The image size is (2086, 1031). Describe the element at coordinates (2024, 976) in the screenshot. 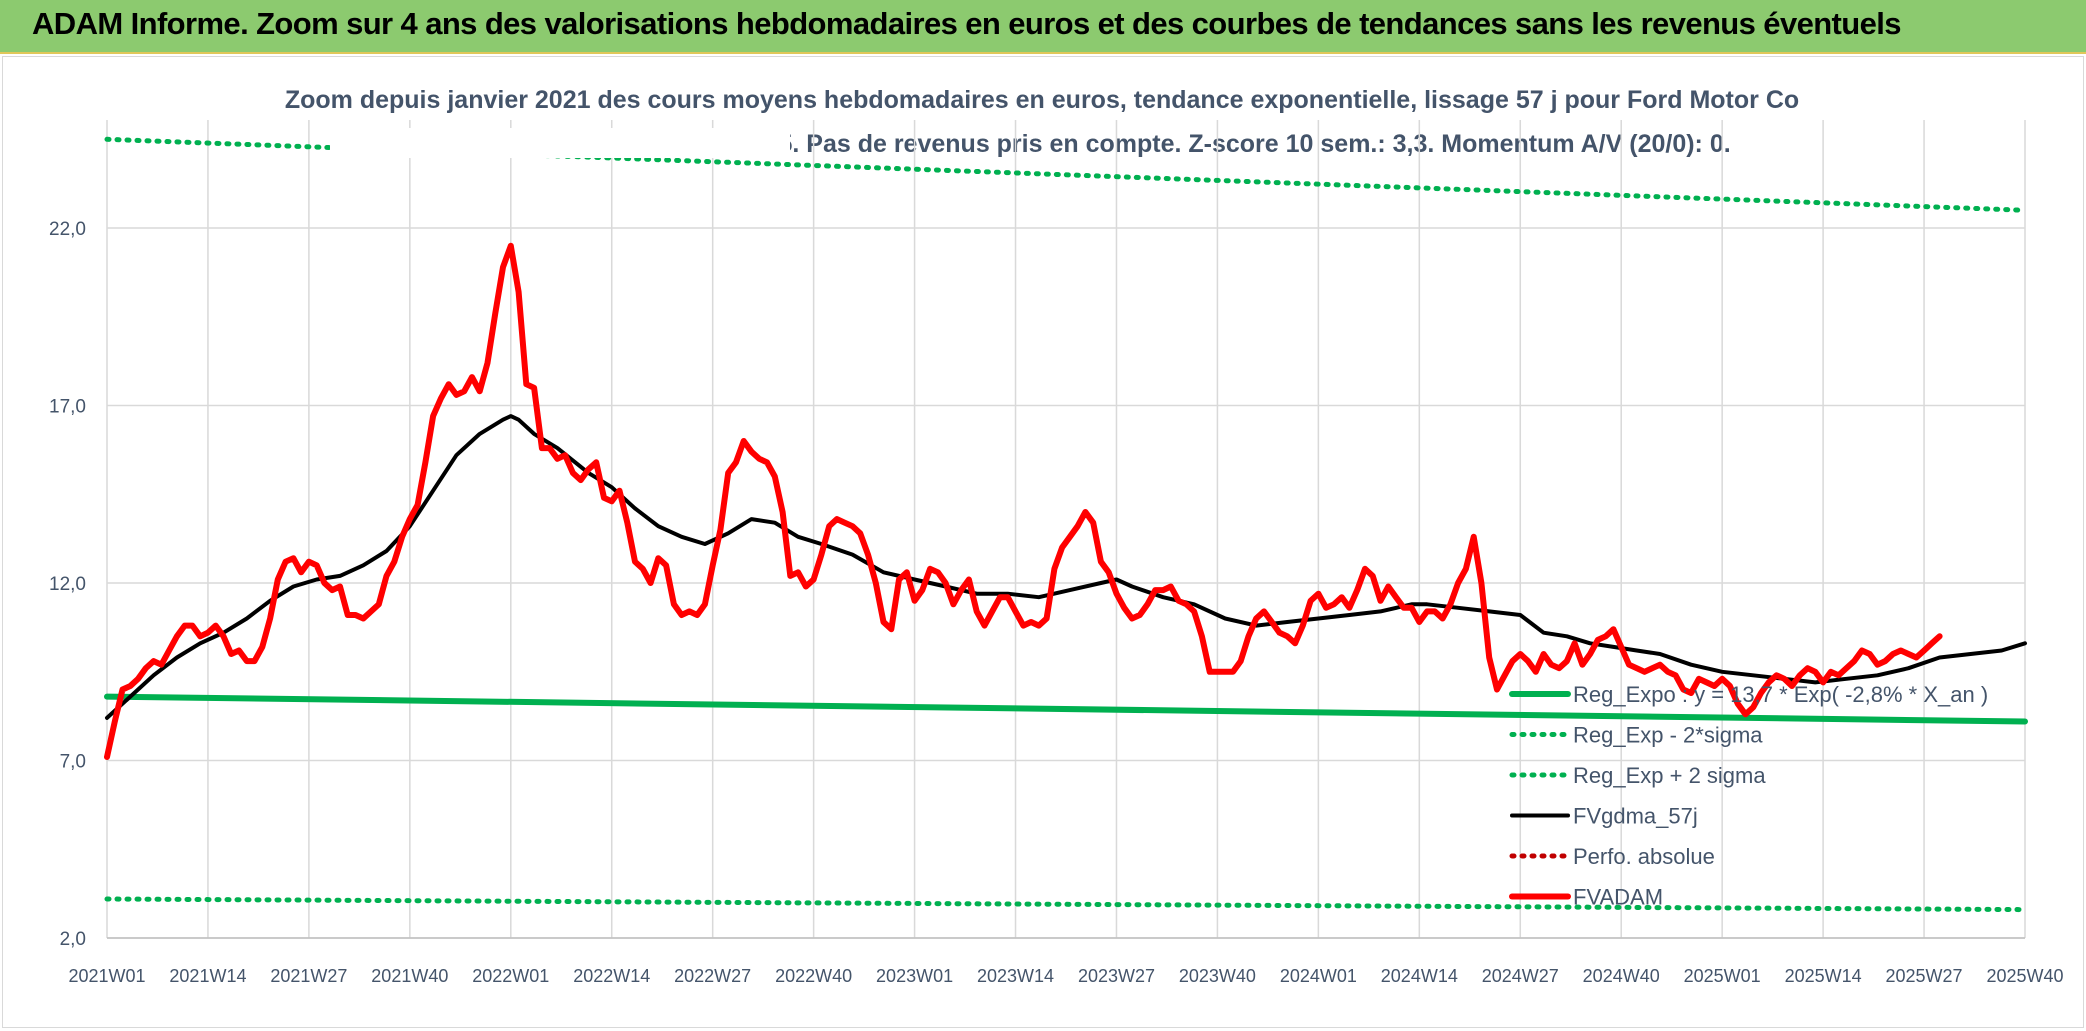

I see `x-tick-label: 2025W40` at that location.